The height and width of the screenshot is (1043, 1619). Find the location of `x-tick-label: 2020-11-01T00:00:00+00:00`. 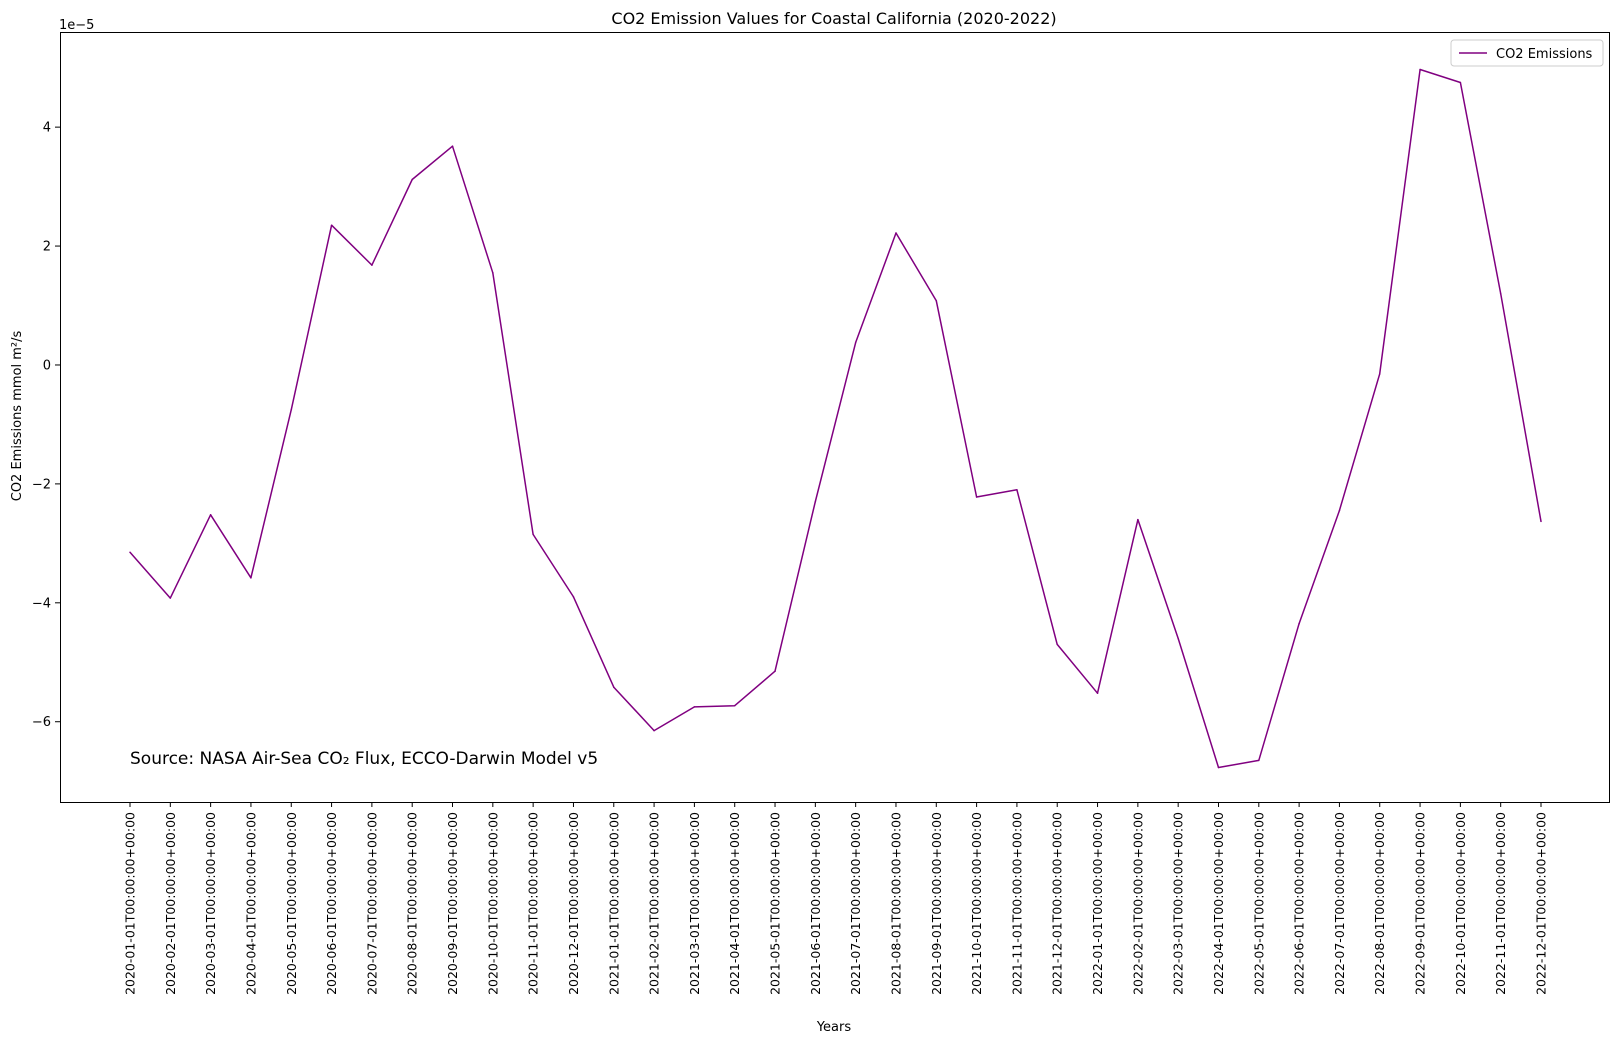

x-tick-label: 2020-11-01T00:00:00+00:00 is located at coordinates (533, 903).